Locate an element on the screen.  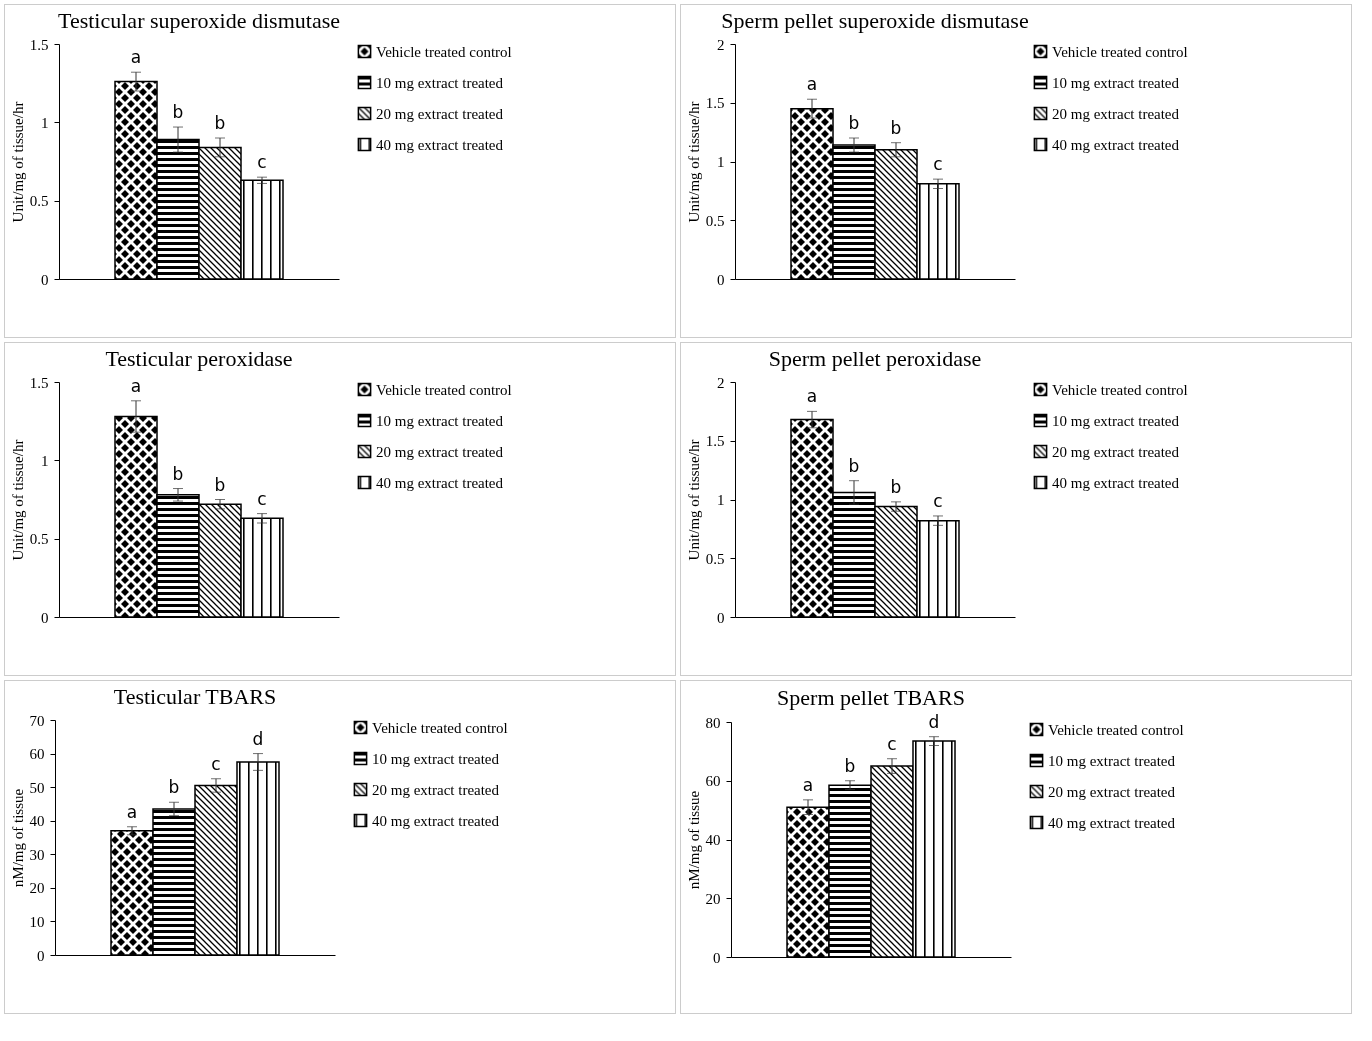
y-tick-label: 10 is located at coordinates (37, 921).